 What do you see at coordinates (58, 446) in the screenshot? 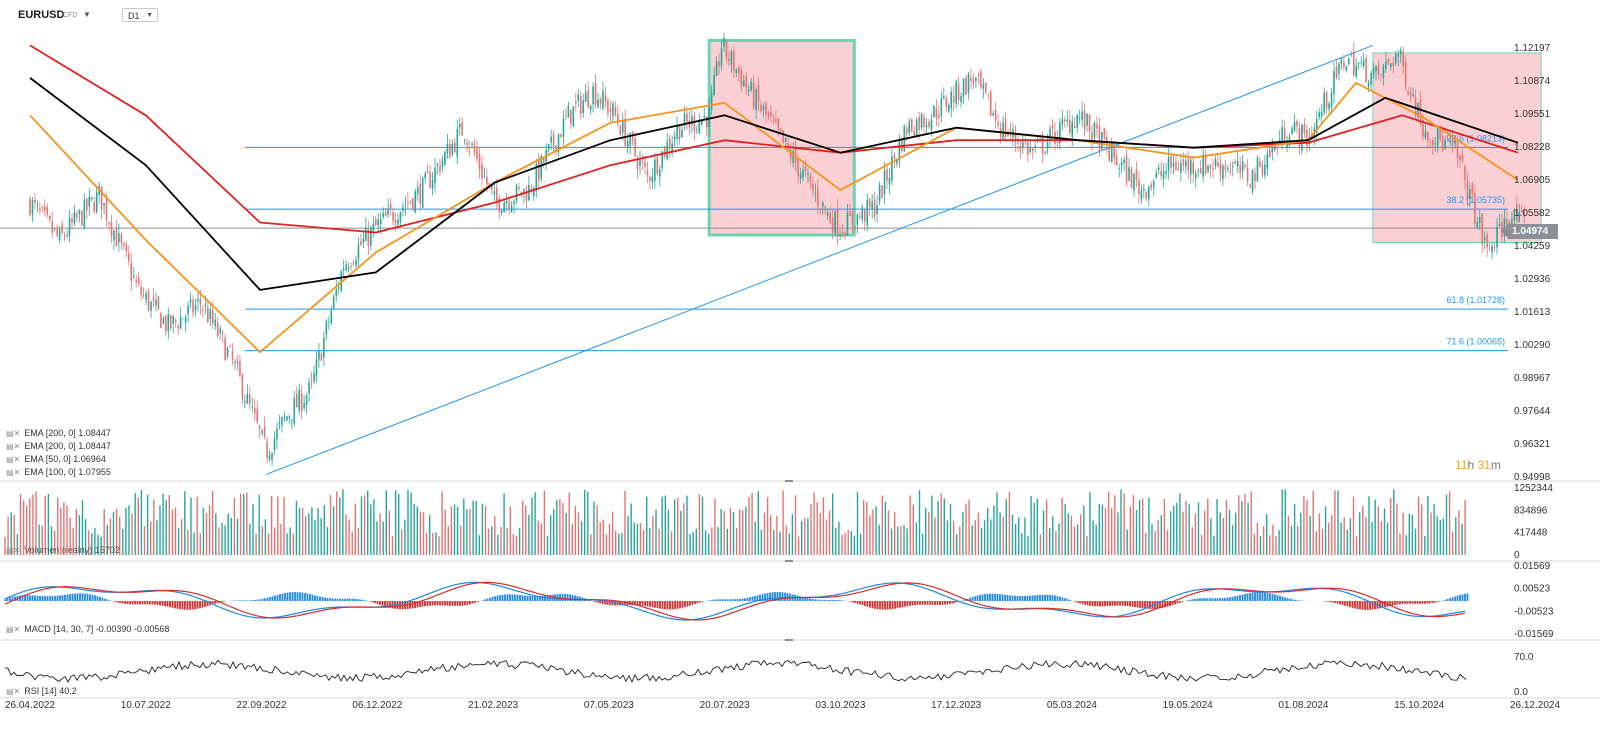
I see `legend-ema-200-black: ▤✕ EMA [200, 0] 1.08447` at bounding box center [58, 446].